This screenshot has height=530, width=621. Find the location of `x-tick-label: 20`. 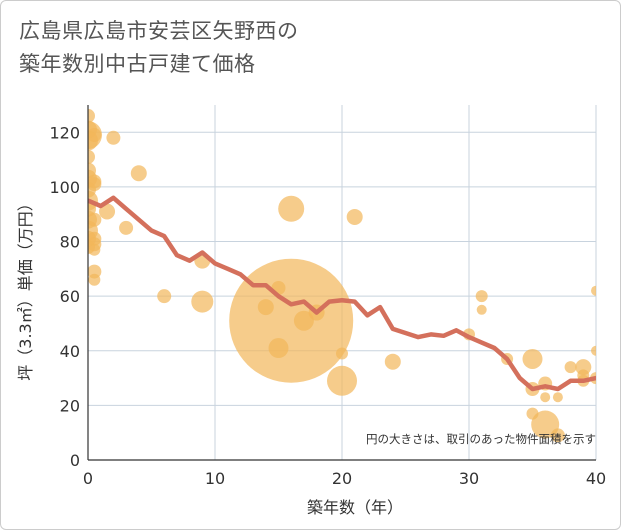

x-tick-label: 20 is located at coordinates (342, 478).